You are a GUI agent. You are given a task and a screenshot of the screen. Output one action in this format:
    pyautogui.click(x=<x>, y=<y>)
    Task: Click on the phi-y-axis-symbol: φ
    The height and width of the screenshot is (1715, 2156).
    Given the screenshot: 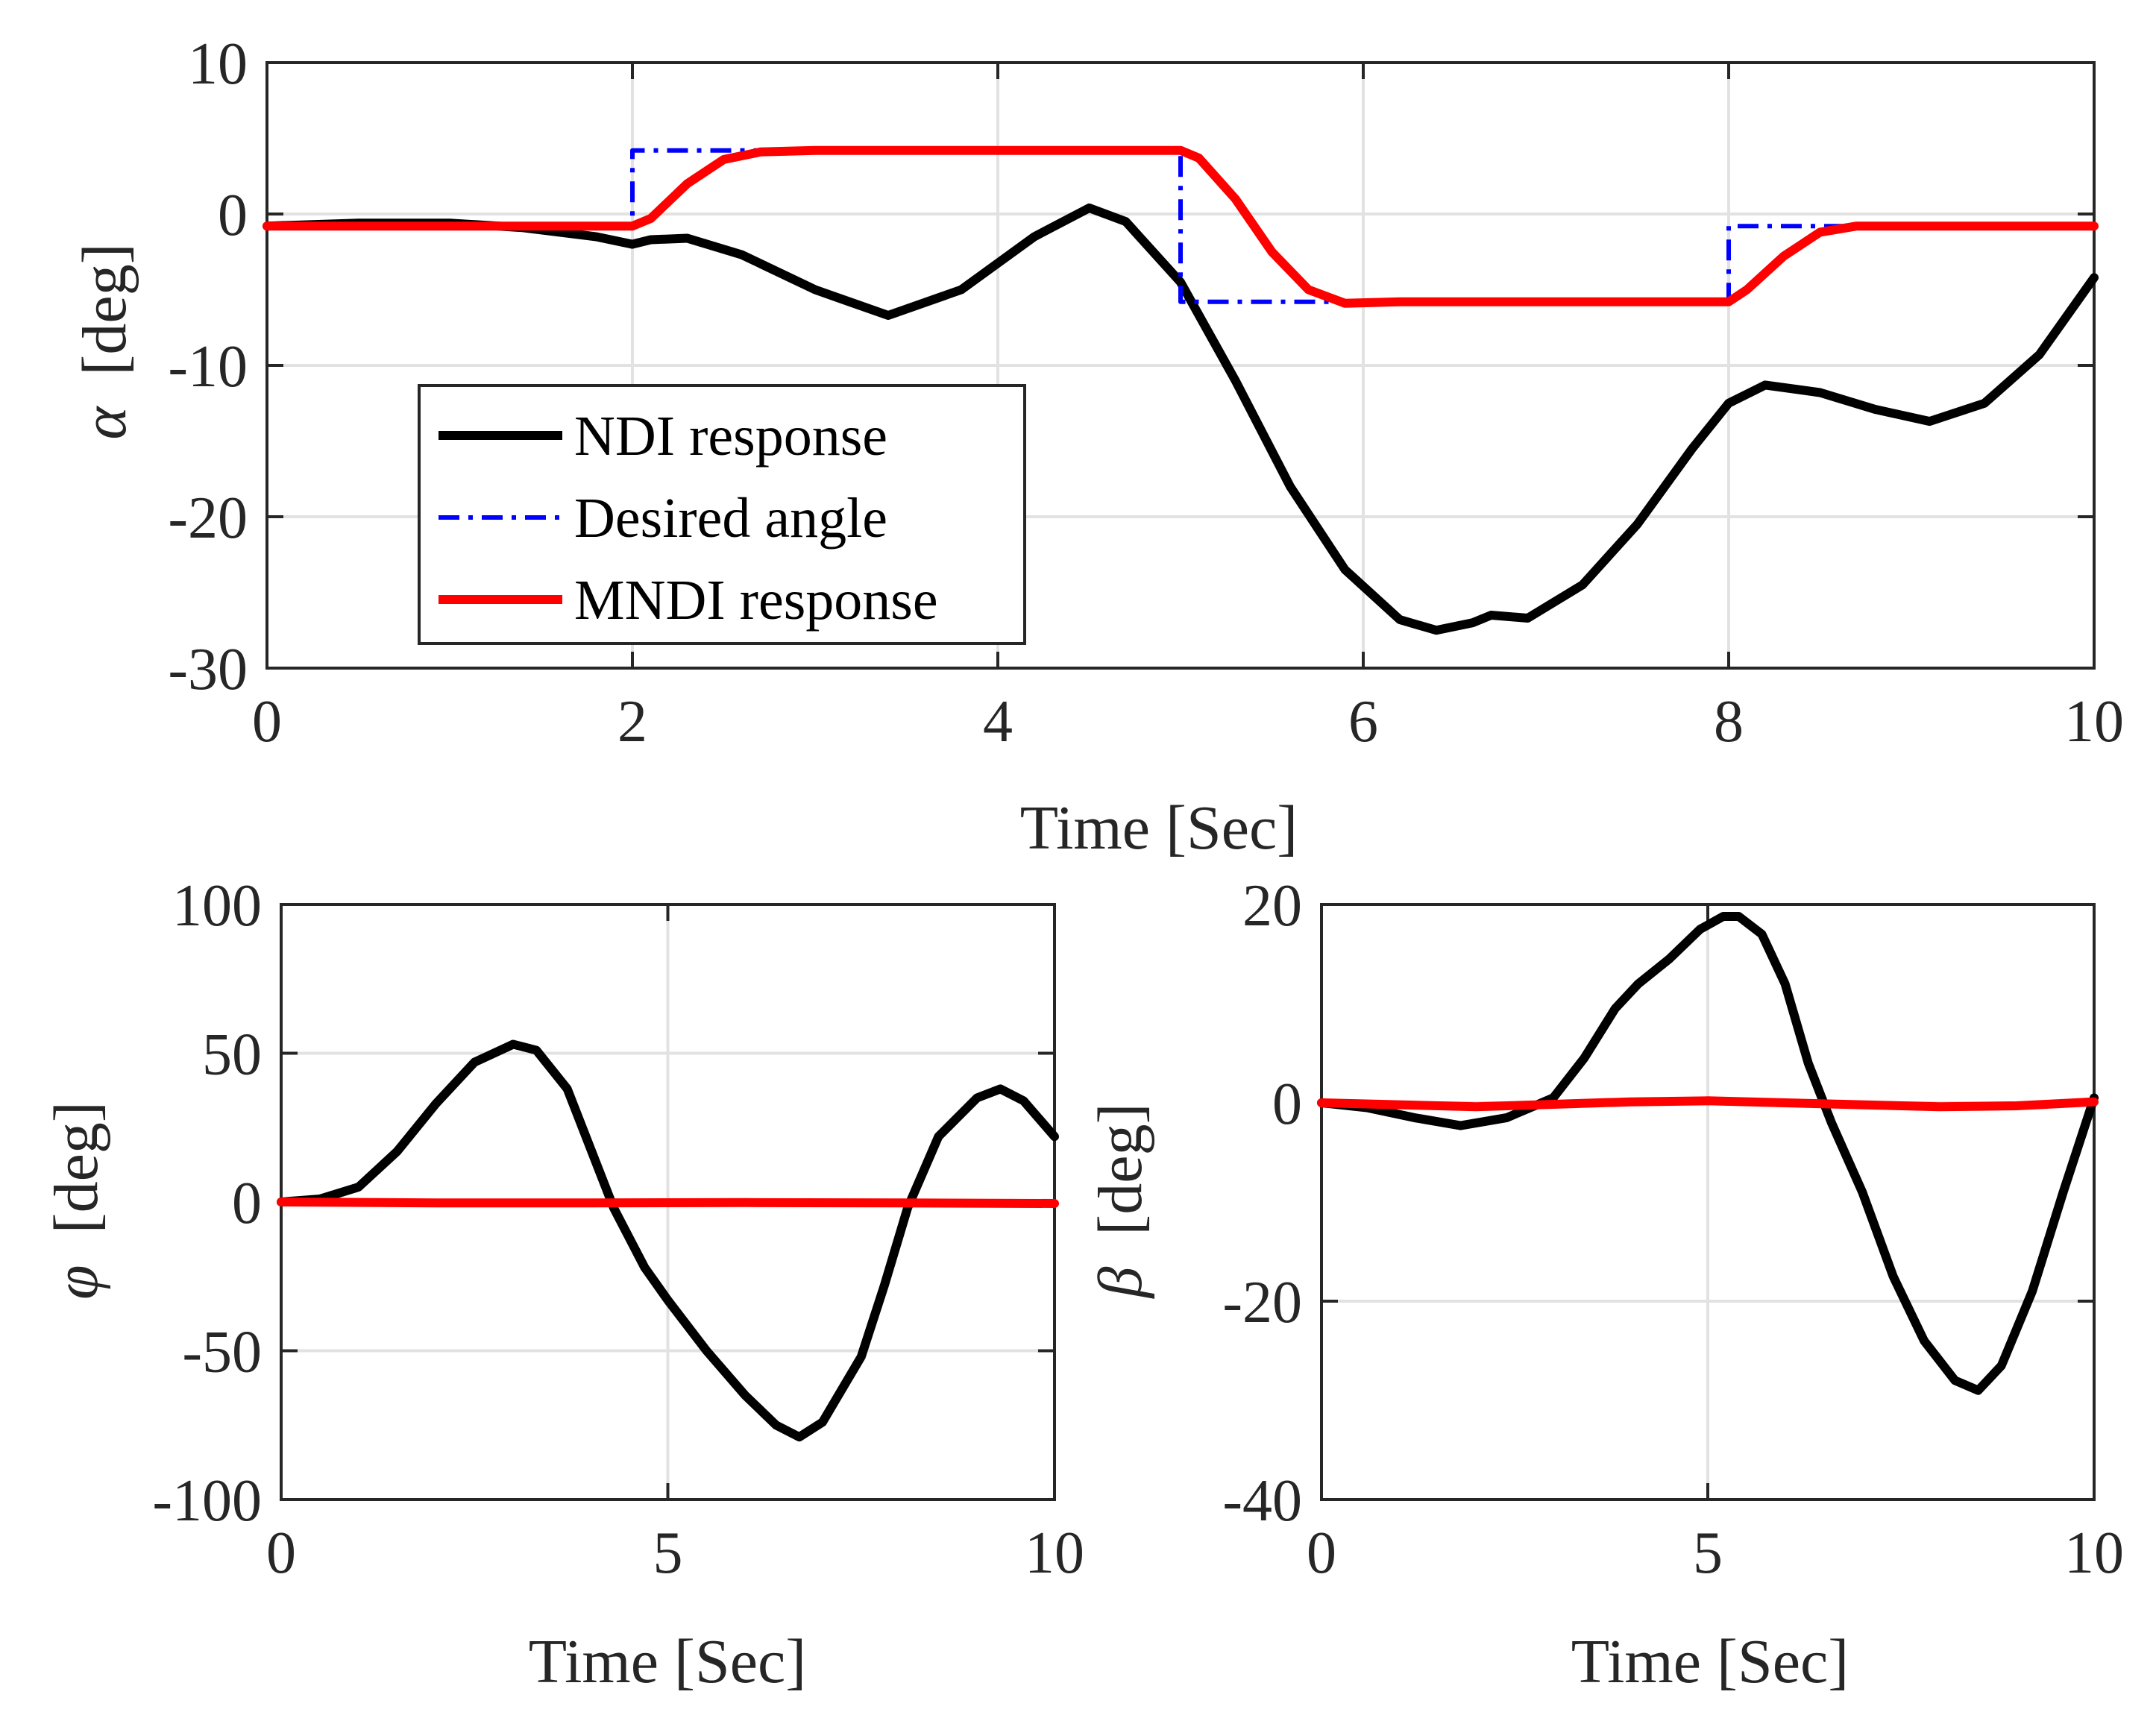 What is the action you would take?
    pyautogui.click(x=76, y=1282)
    